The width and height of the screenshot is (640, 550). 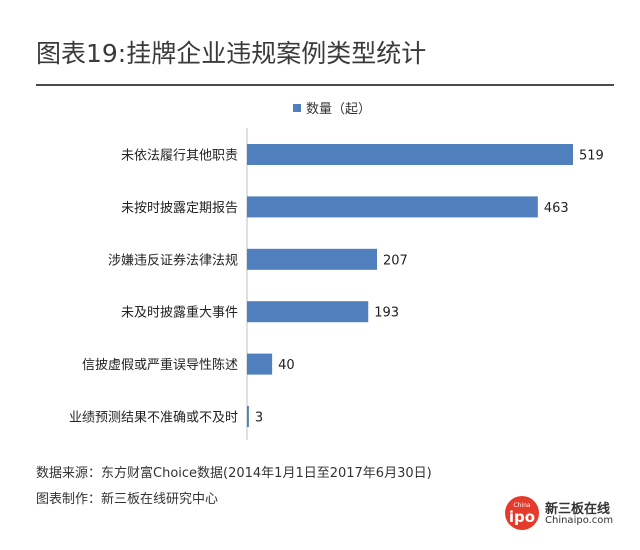 What do you see at coordinates (591, 156) in the screenshot?
I see `value-label-0: 519` at bounding box center [591, 156].